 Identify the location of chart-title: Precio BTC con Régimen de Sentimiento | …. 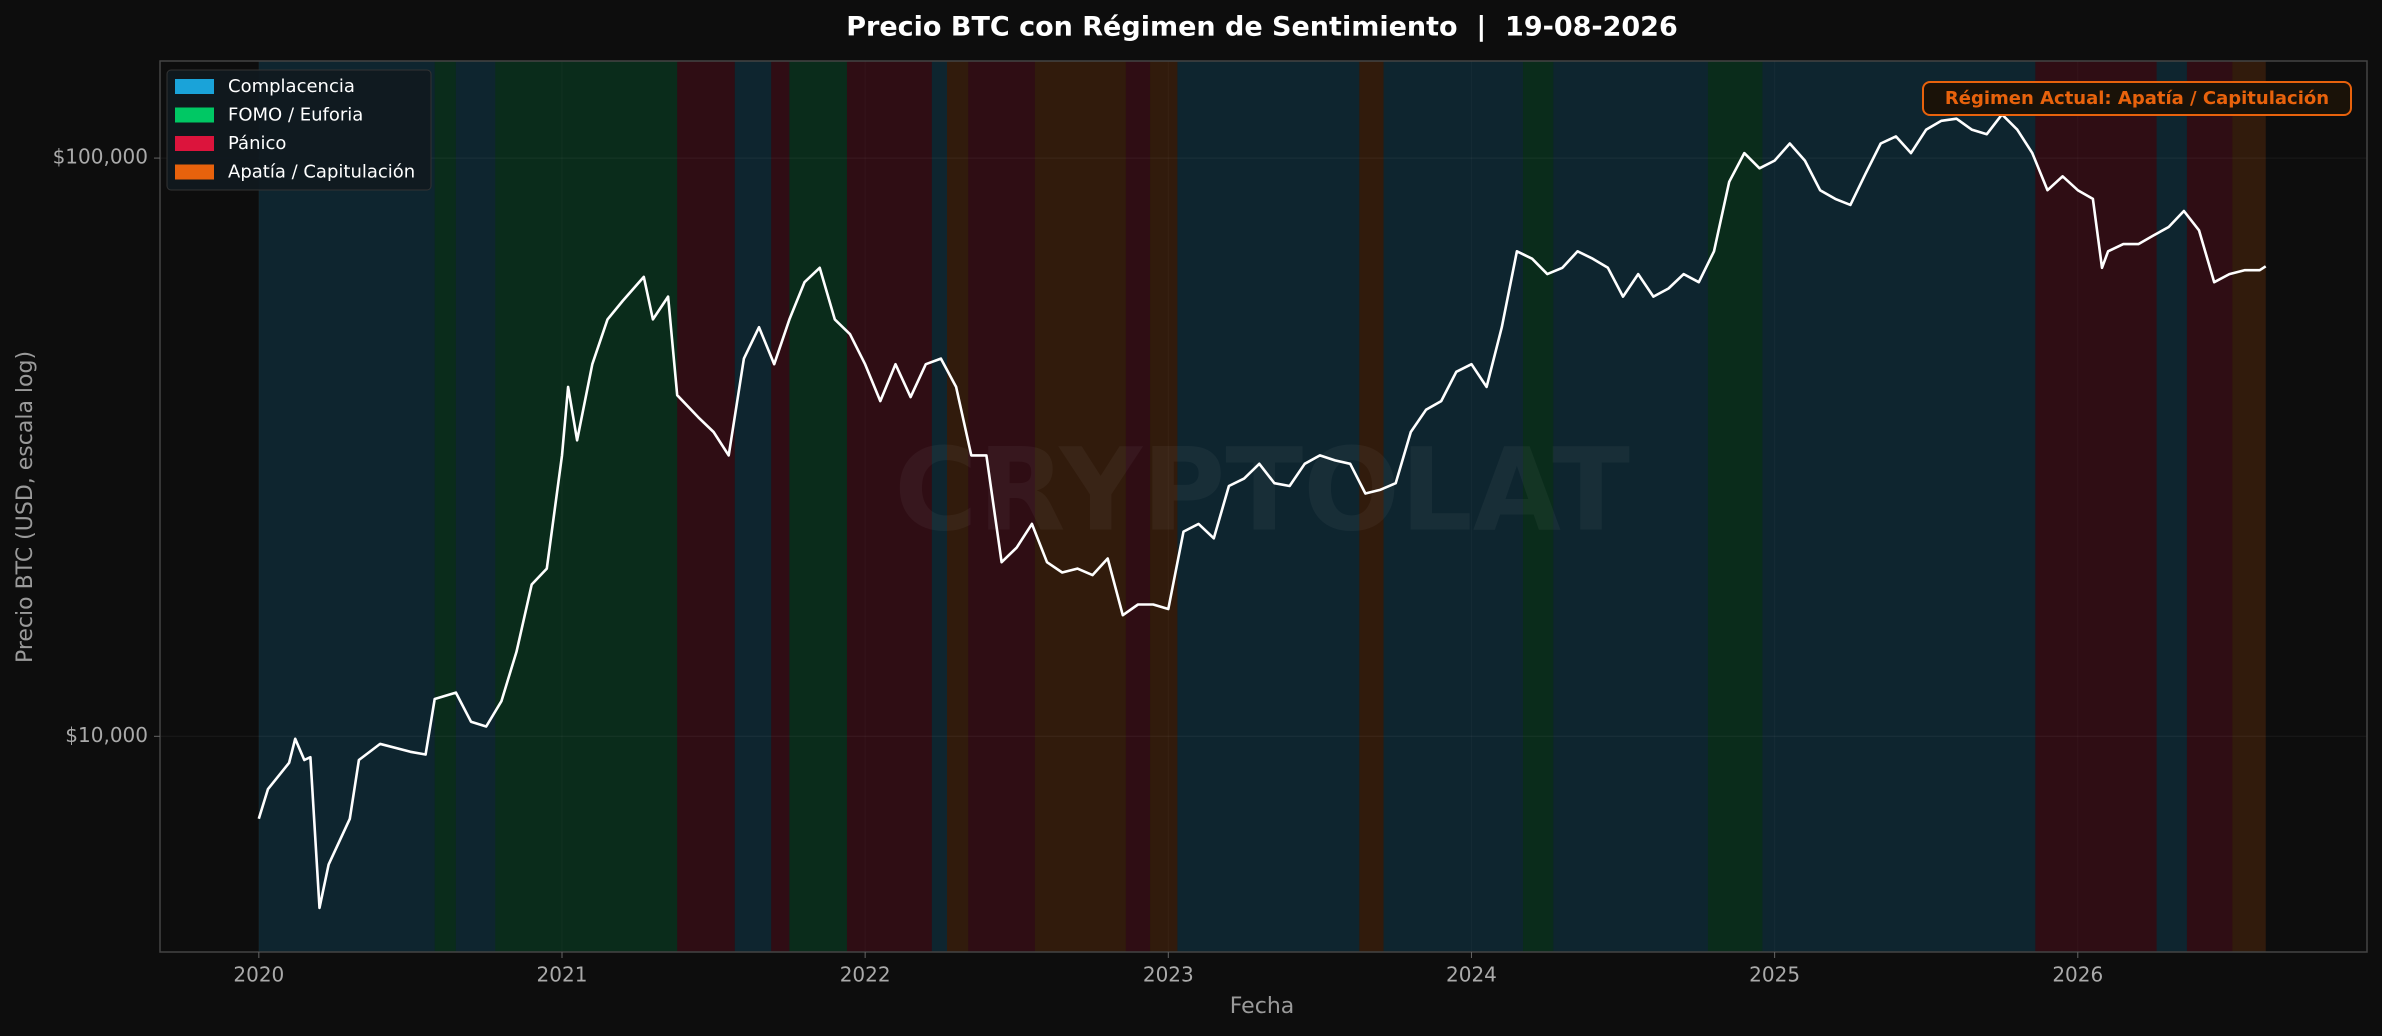
(1262, 27).